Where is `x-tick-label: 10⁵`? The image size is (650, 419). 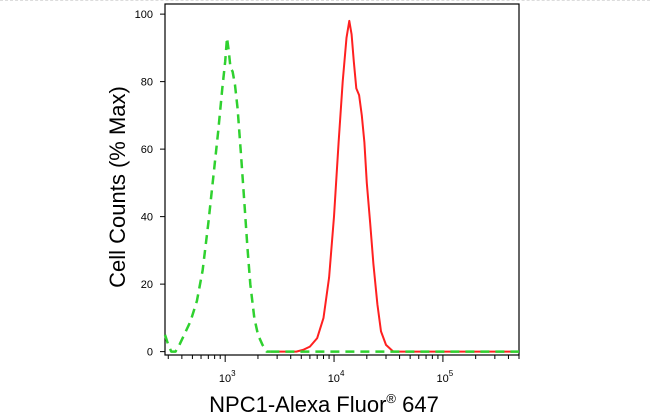 x-tick-label: 10⁵ is located at coordinates (445, 377).